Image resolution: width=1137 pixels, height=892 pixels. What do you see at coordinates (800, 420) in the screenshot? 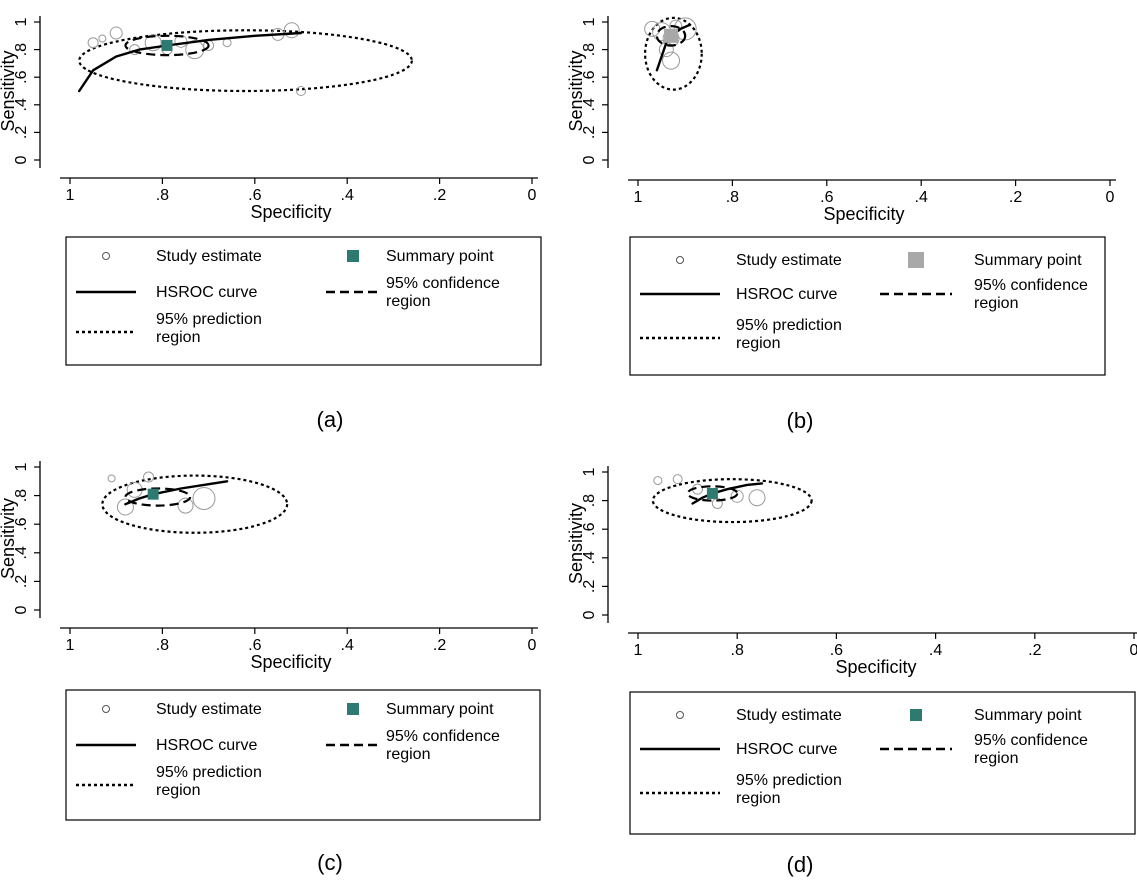
I see `panel-label: (b)` at bounding box center [800, 420].